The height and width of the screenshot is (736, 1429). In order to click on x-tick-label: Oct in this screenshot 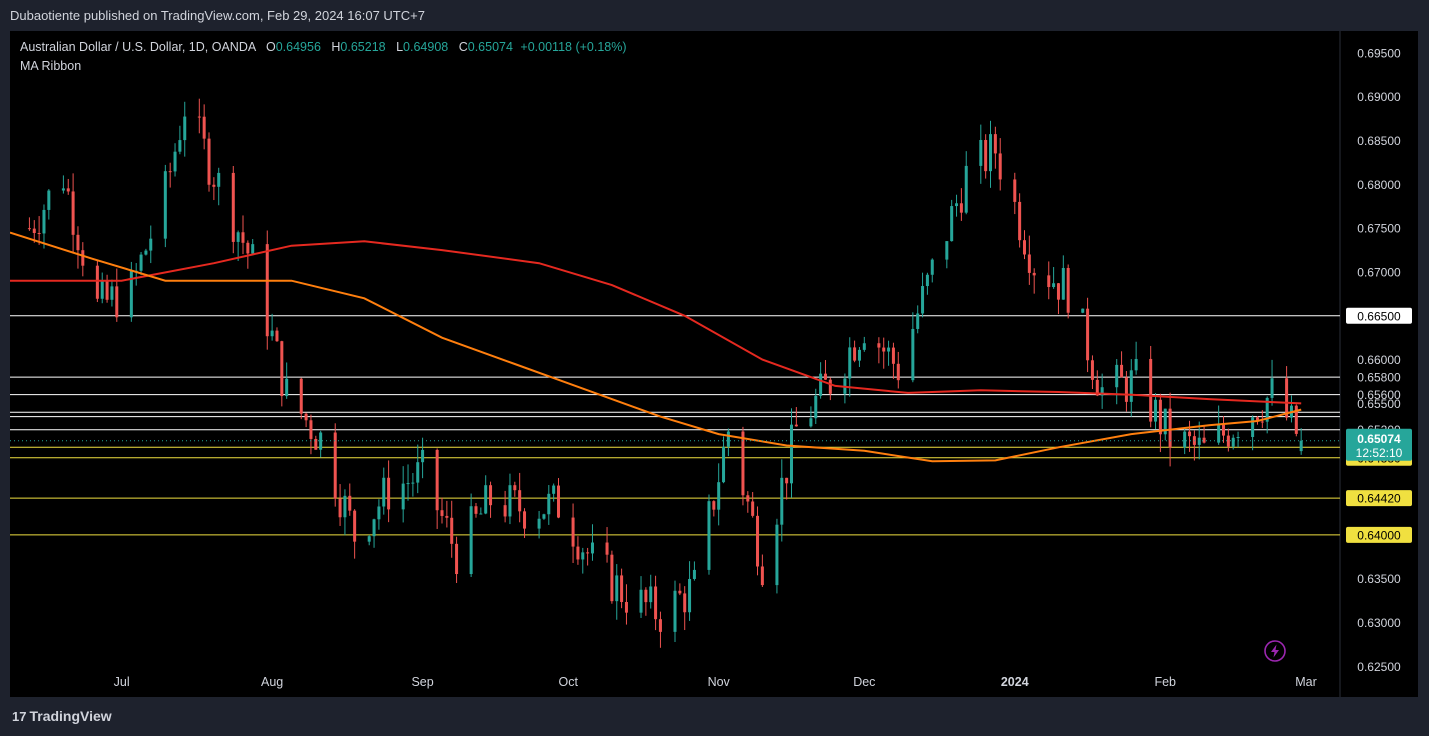, I will do `click(568, 682)`.